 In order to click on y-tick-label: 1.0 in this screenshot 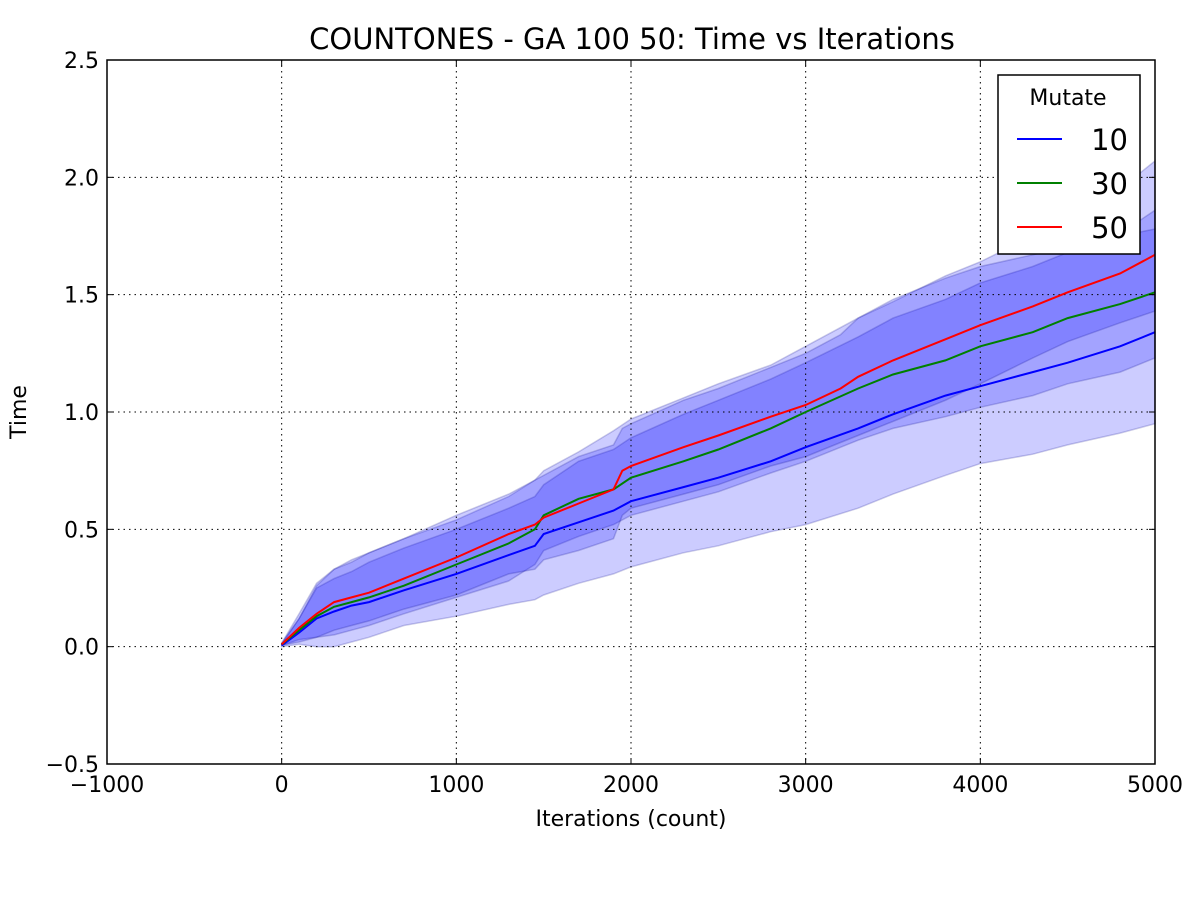, I will do `click(81, 413)`.